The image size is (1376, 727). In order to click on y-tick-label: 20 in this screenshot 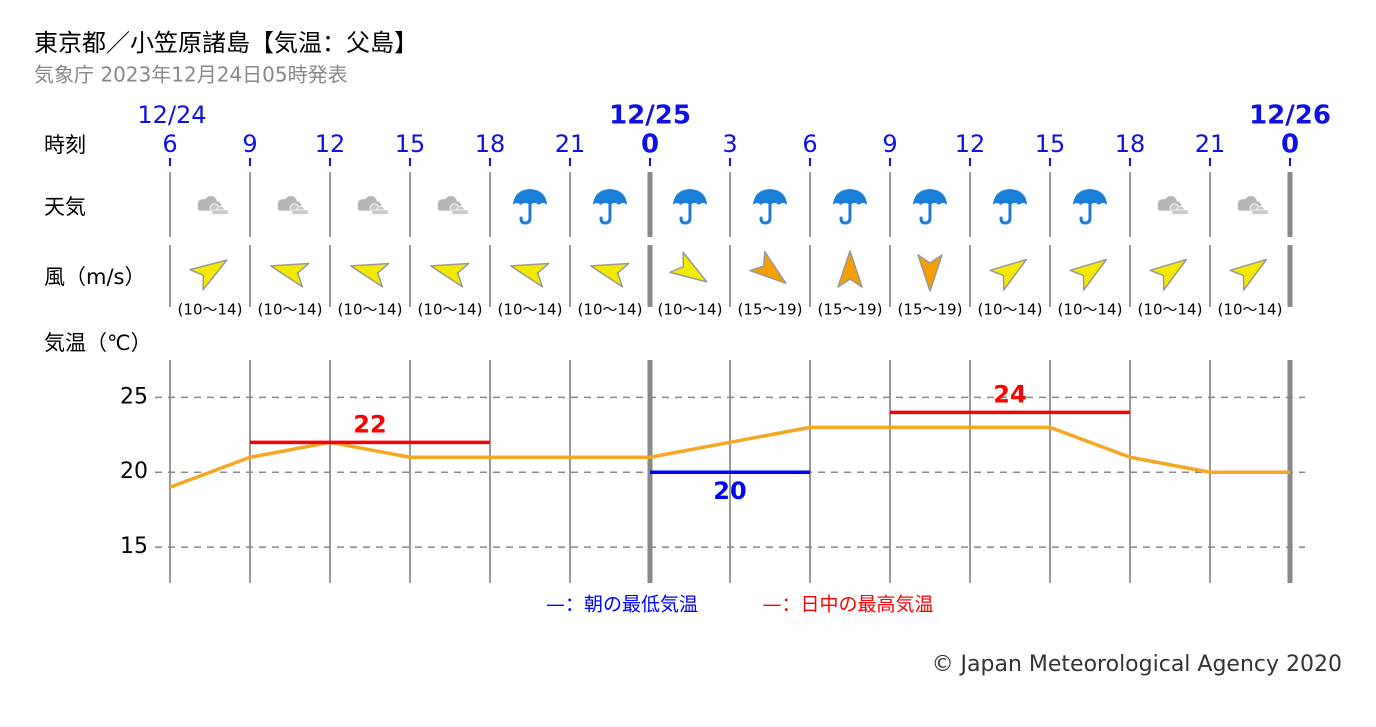, I will do `click(134, 471)`.